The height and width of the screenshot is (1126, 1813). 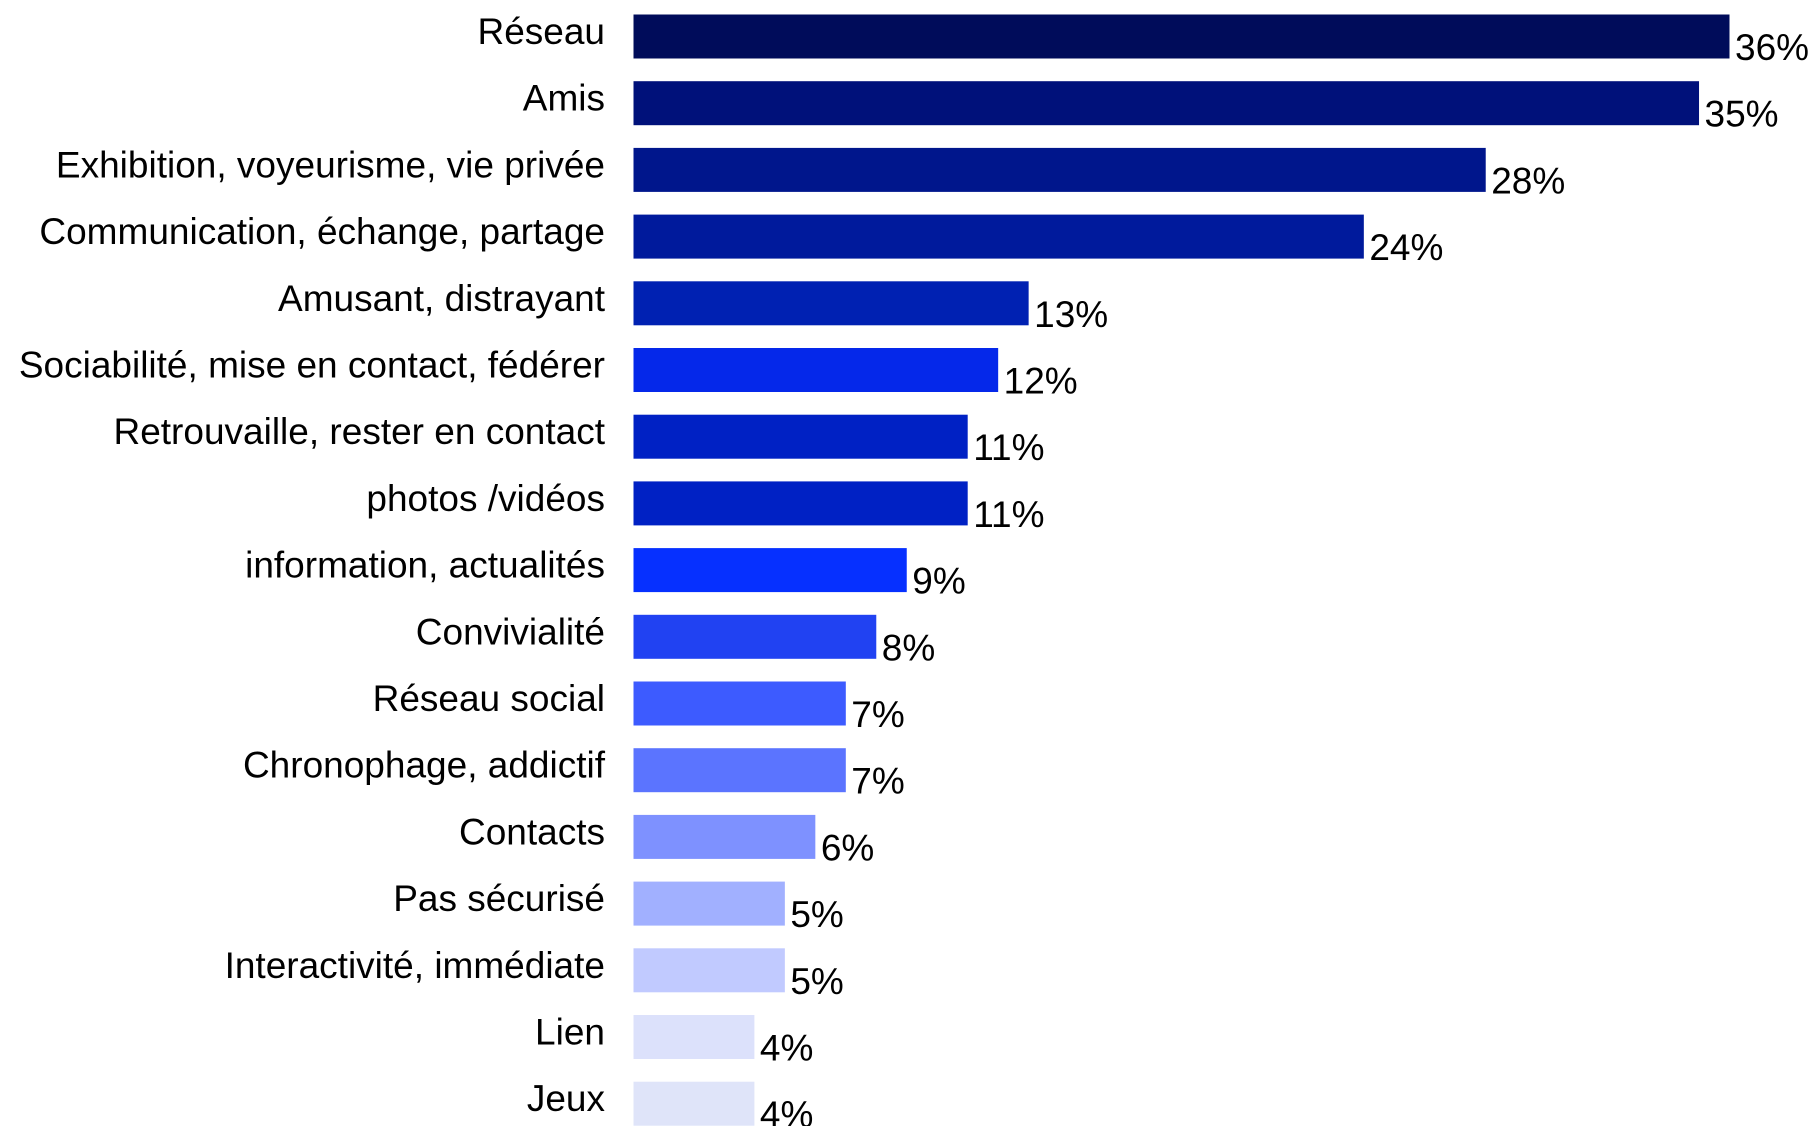 I want to click on category-label: Jeux, so click(x=566, y=1098).